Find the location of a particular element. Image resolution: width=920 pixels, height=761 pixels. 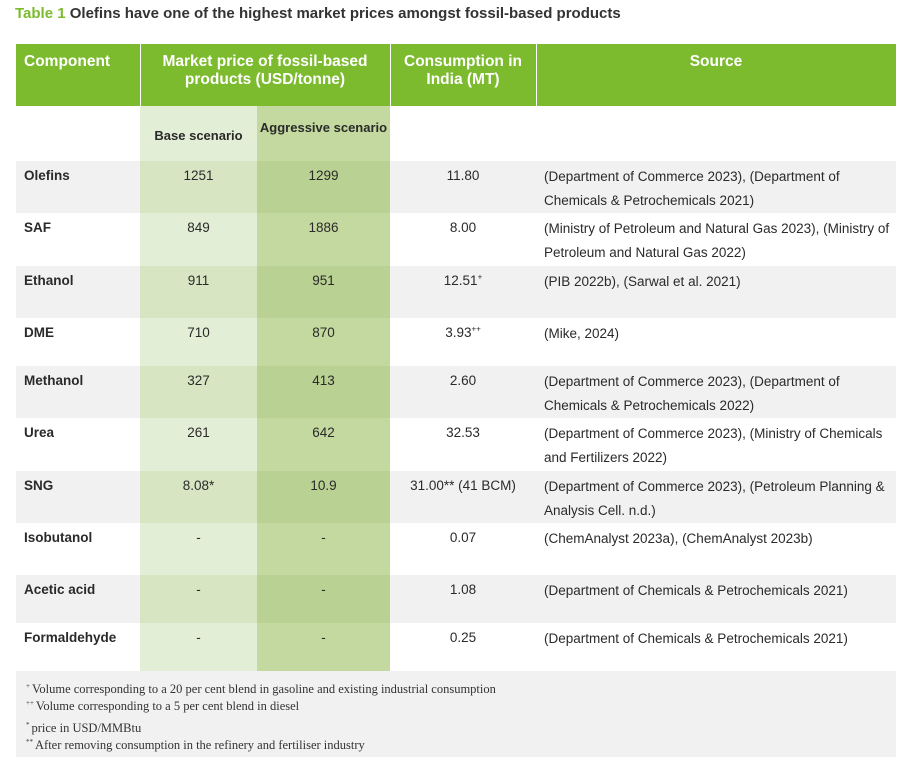

cell-consumption: 8.00 is located at coordinates (463, 224).